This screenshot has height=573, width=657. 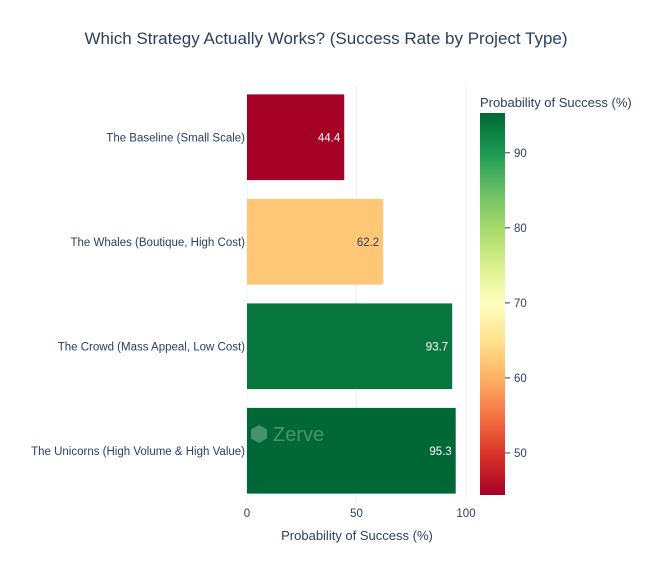 I want to click on colorbar-tick-label-90: 90, so click(x=520, y=154).